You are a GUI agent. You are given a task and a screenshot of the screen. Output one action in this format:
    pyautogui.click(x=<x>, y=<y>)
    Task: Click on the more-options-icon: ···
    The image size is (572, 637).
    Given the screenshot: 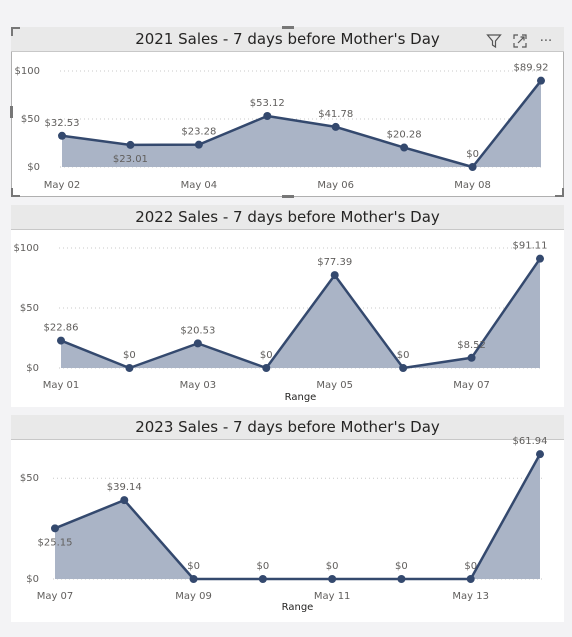 What is the action you would take?
    pyautogui.click(x=546, y=41)
    